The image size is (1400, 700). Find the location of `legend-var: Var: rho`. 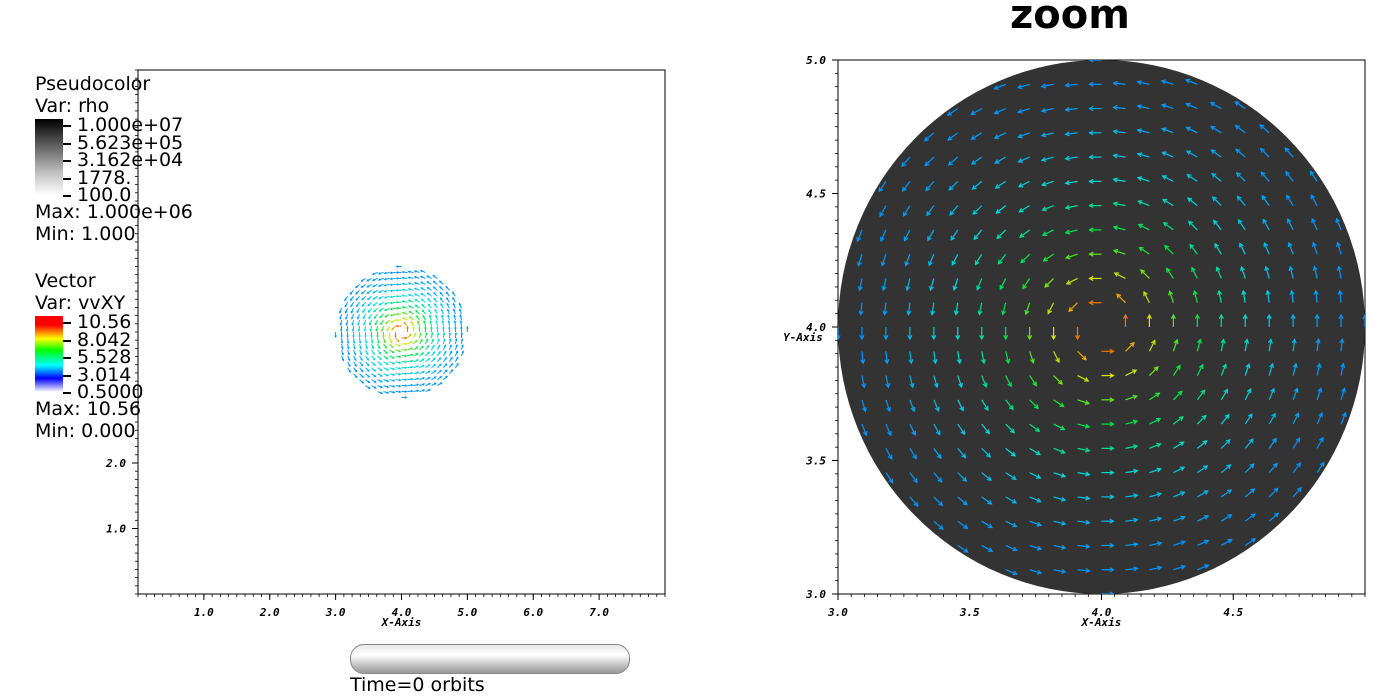

legend-var: Var: rho is located at coordinates (72, 106).